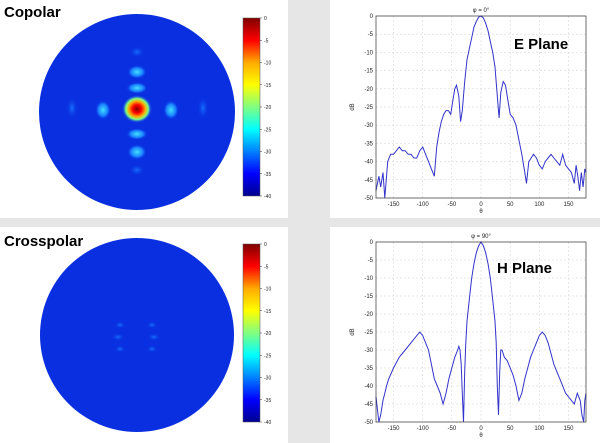 This screenshot has width=600, height=443. I want to click on panel-separator-horizontal, so click(300, 222).